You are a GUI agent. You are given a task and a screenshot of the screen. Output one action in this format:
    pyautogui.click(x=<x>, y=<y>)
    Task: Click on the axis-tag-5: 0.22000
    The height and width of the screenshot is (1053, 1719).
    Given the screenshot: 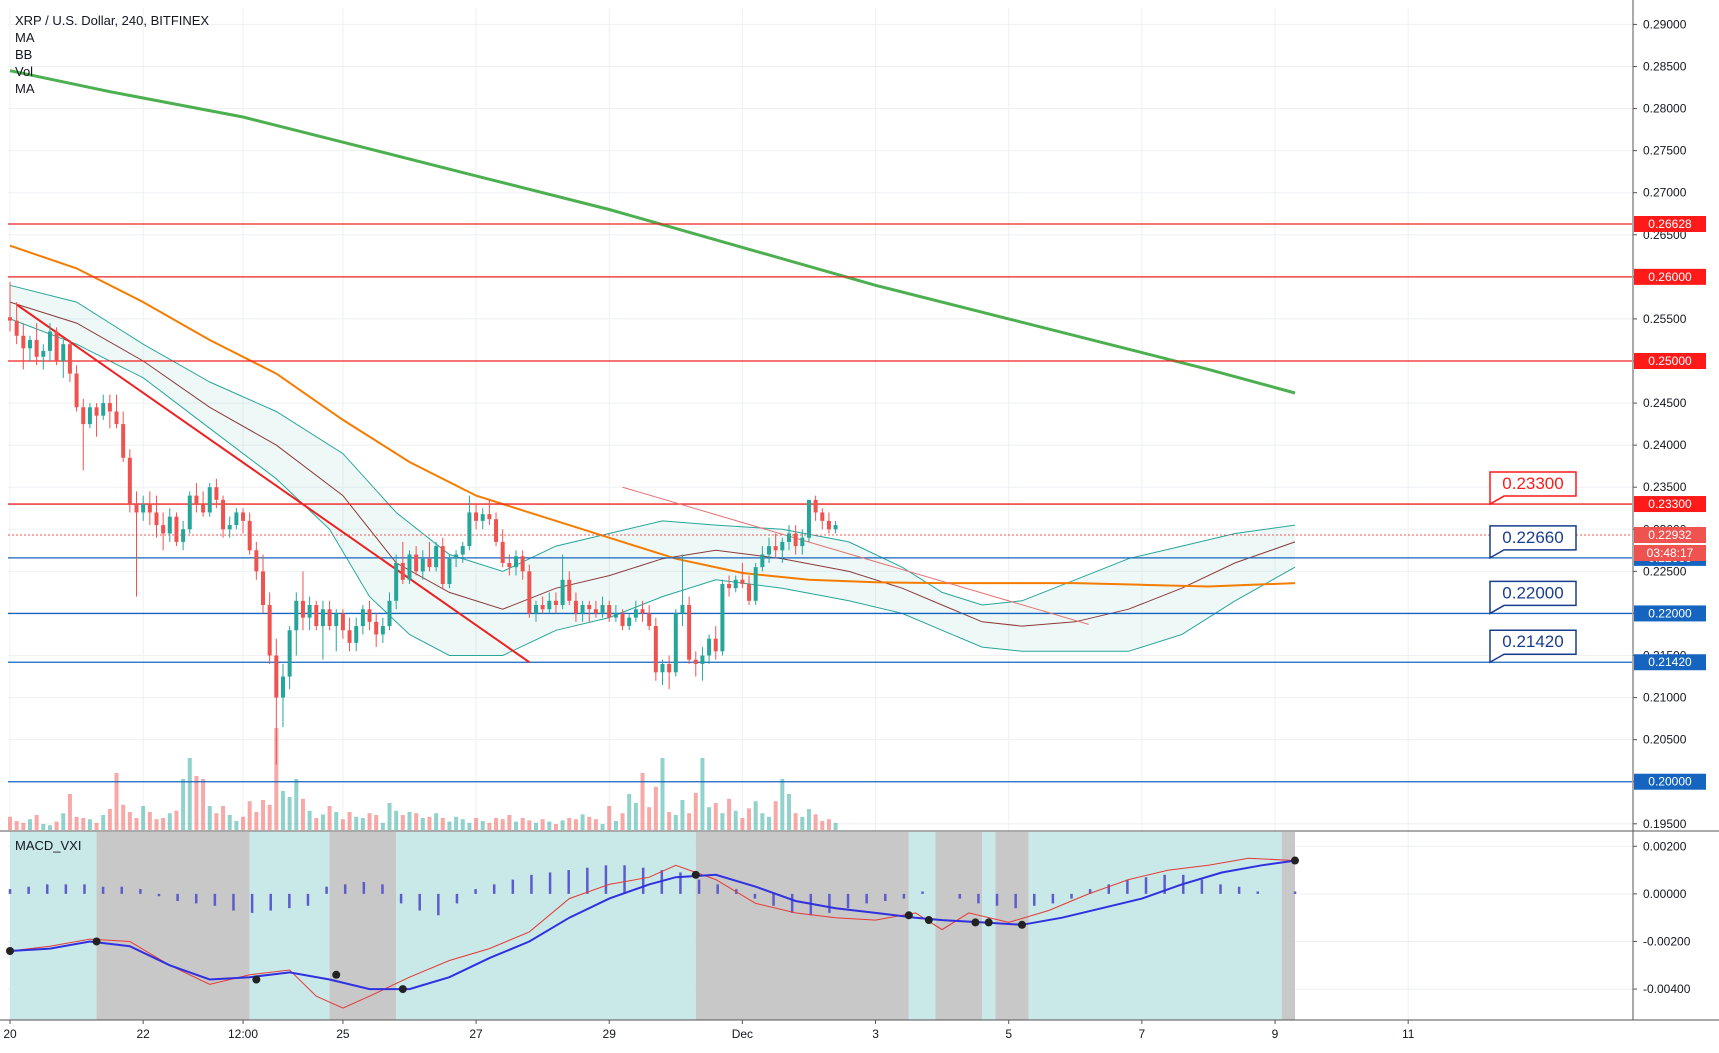 What is the action you would take?
    pyautogui.click(x=1670, y=613)
    